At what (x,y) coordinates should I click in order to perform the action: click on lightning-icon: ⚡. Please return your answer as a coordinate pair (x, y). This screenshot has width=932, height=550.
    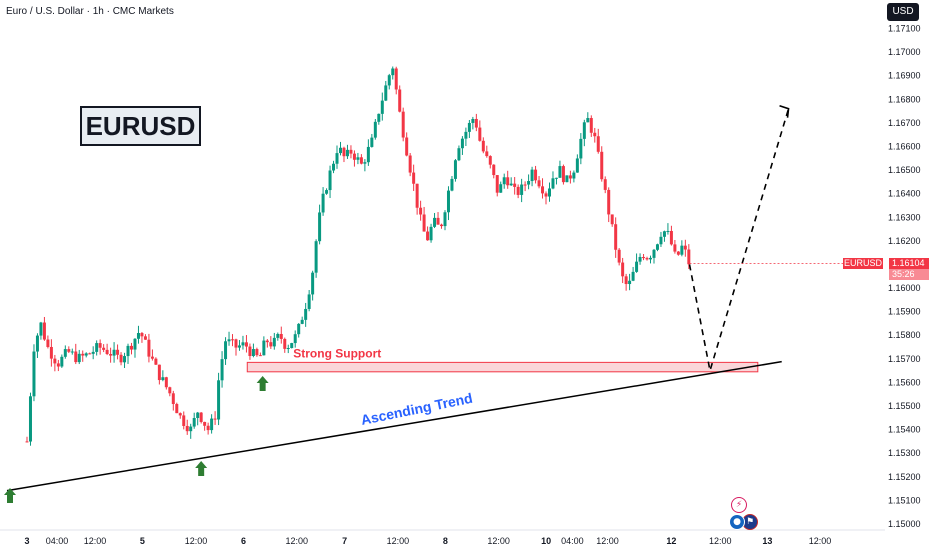
    Looking at the image, I should click on (739, 505).